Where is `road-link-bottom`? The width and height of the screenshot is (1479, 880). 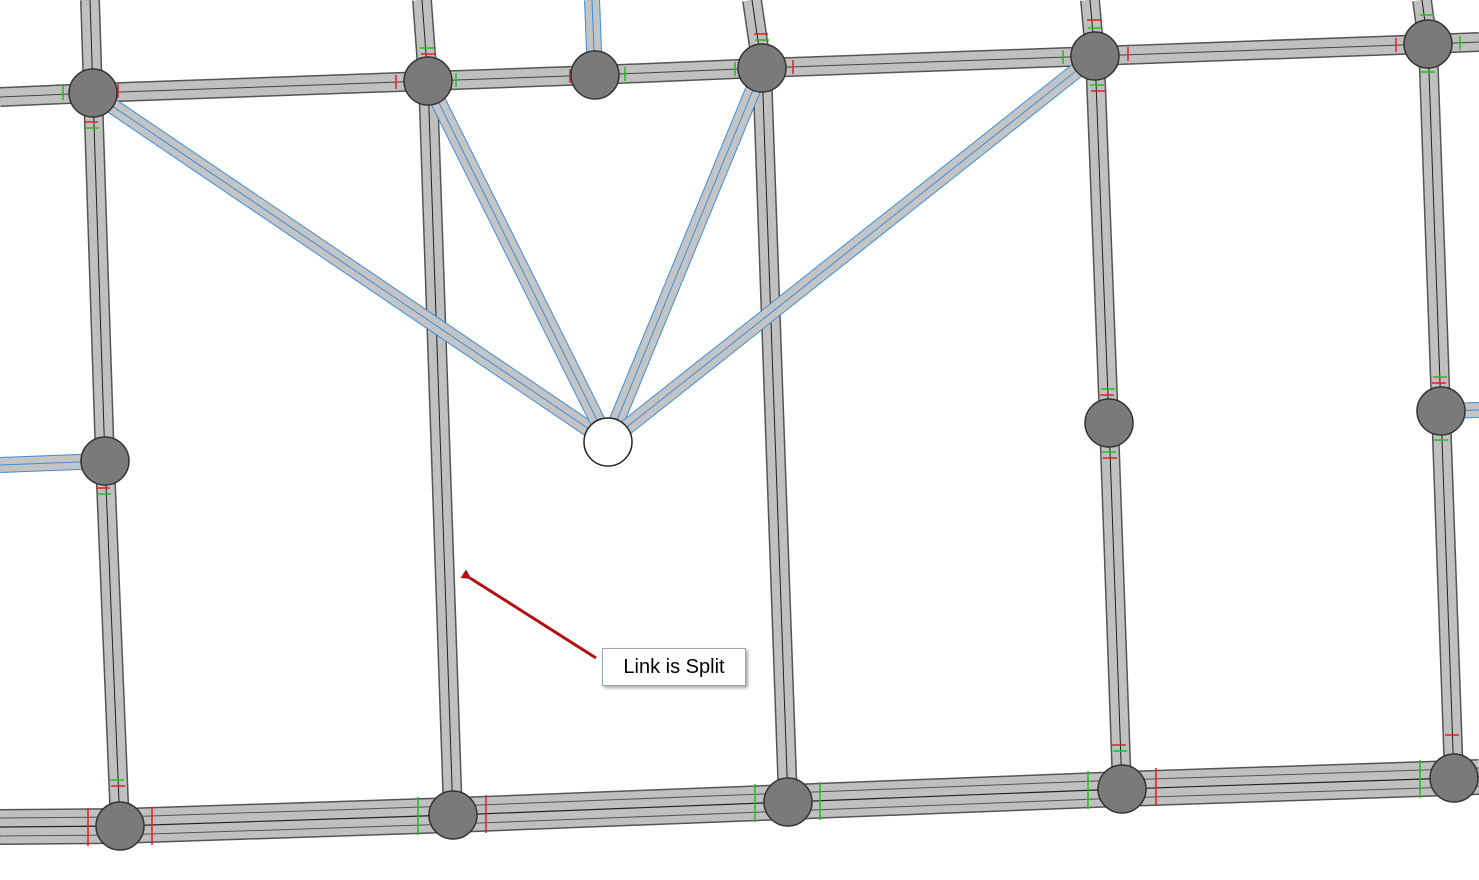 road-link-bottom is located at coordinates (739, 802).